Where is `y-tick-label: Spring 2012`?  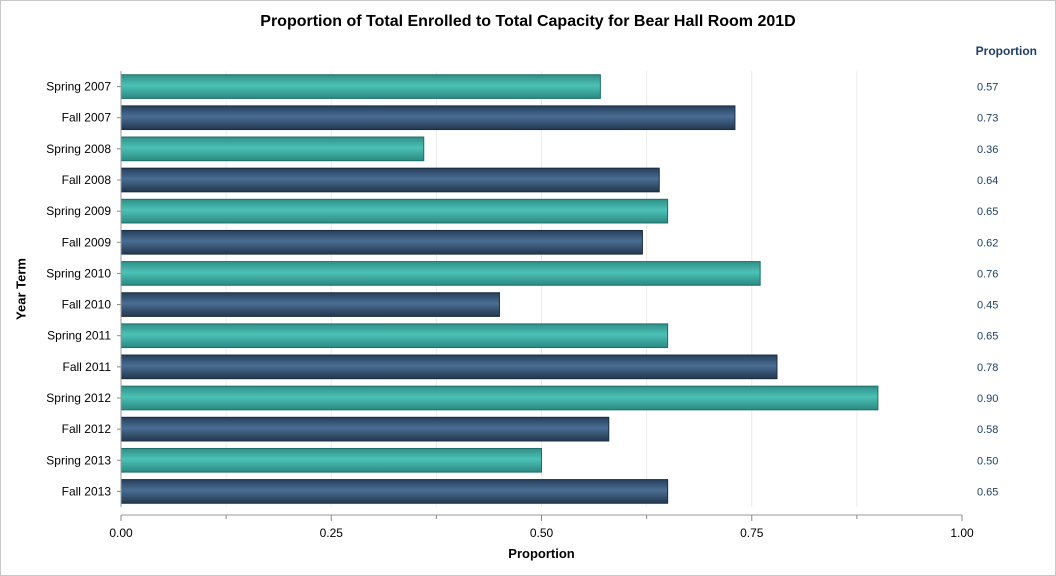 y-tick-label: Spring 2012 is located at coordinates (78, 398).